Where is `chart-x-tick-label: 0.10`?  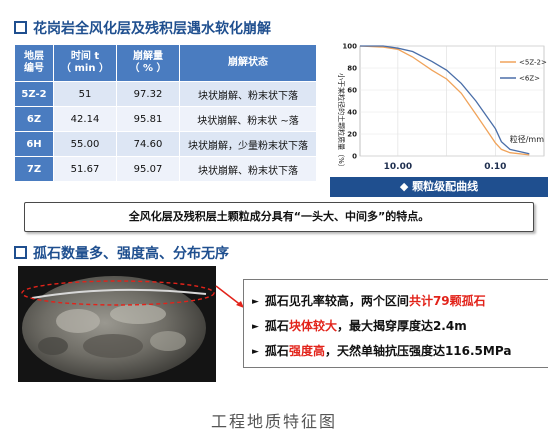 chart-x-tick-label: 0.10 is located at coordinates (495, 167).